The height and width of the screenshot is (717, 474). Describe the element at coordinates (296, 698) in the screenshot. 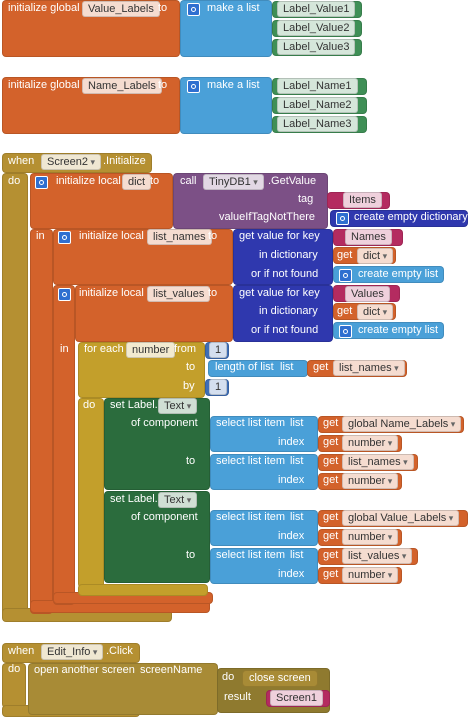

I see `block-field: Screen1` at that location.